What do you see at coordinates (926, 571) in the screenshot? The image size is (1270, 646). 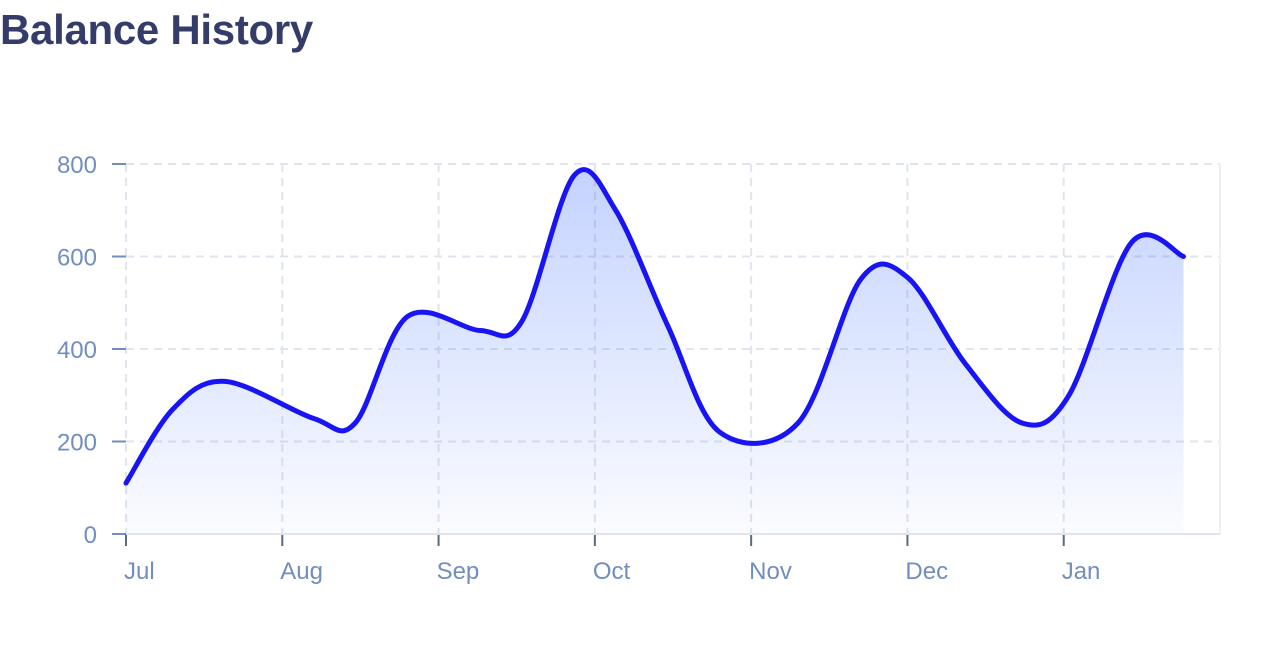 I see `x-tick-label: Dec` at bounding box center [926, 571].